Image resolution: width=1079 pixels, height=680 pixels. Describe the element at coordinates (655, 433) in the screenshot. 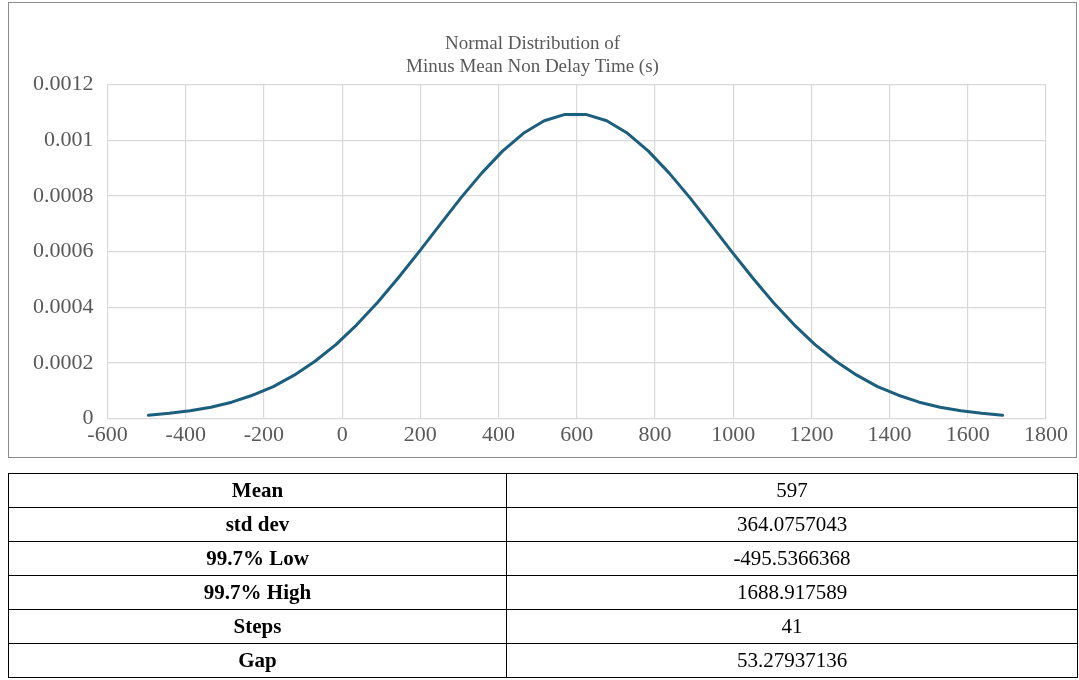

I see `x-tick-label: 800` at that location.